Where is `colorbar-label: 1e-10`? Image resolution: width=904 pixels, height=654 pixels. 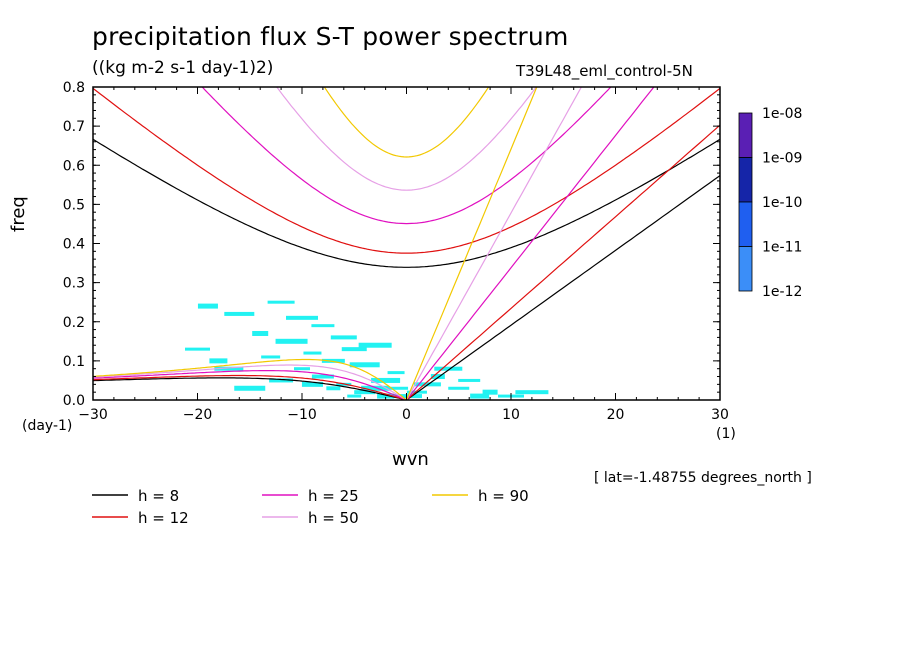
colorbar-label: 1e-10 is located at coordinates (782, 203).